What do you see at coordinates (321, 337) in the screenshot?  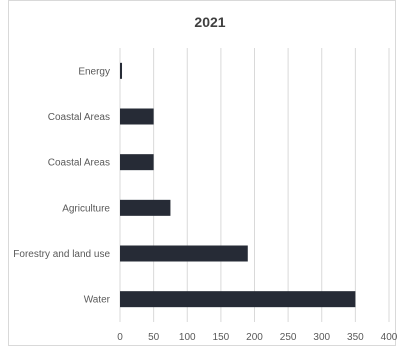 I see `x-tick-label: 300` at bounding box center [321, 337].